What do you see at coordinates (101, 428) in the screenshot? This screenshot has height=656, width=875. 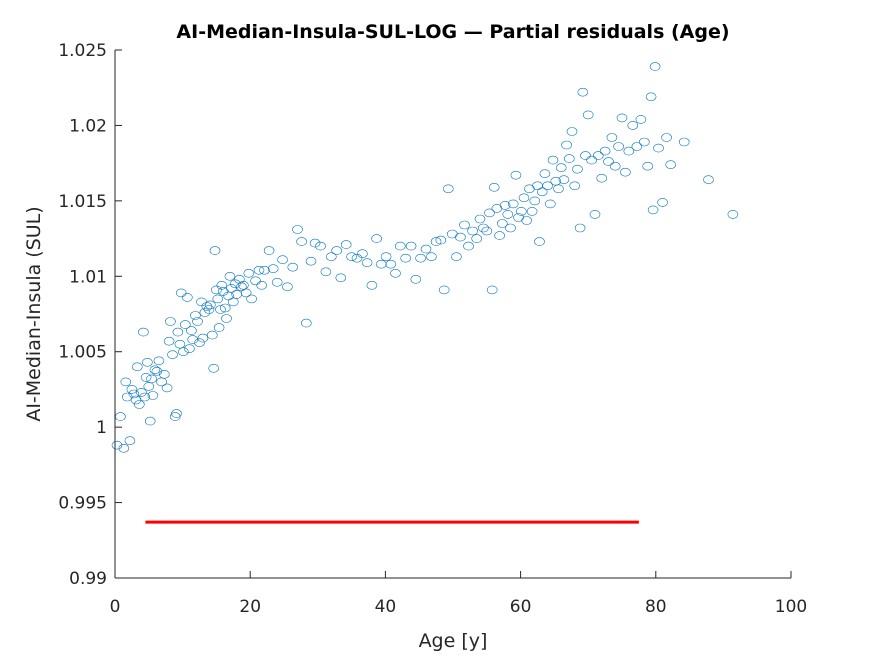 I see `y-tick-label: 1` at bounding box center [101, 428].